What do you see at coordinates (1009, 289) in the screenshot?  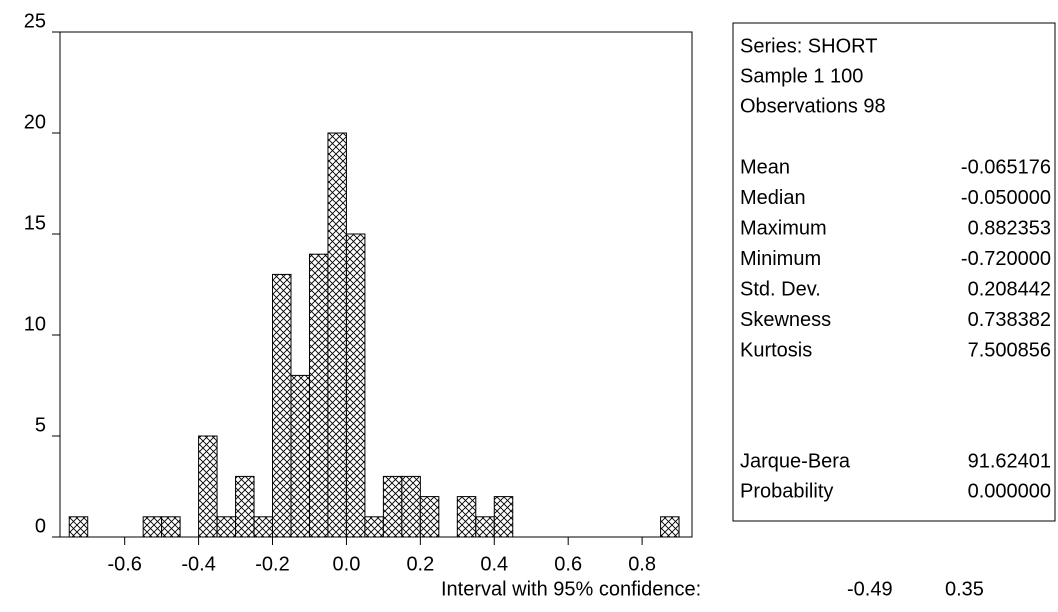 I see `stat-value: 0.208442` at bounding box center [1009, 289].